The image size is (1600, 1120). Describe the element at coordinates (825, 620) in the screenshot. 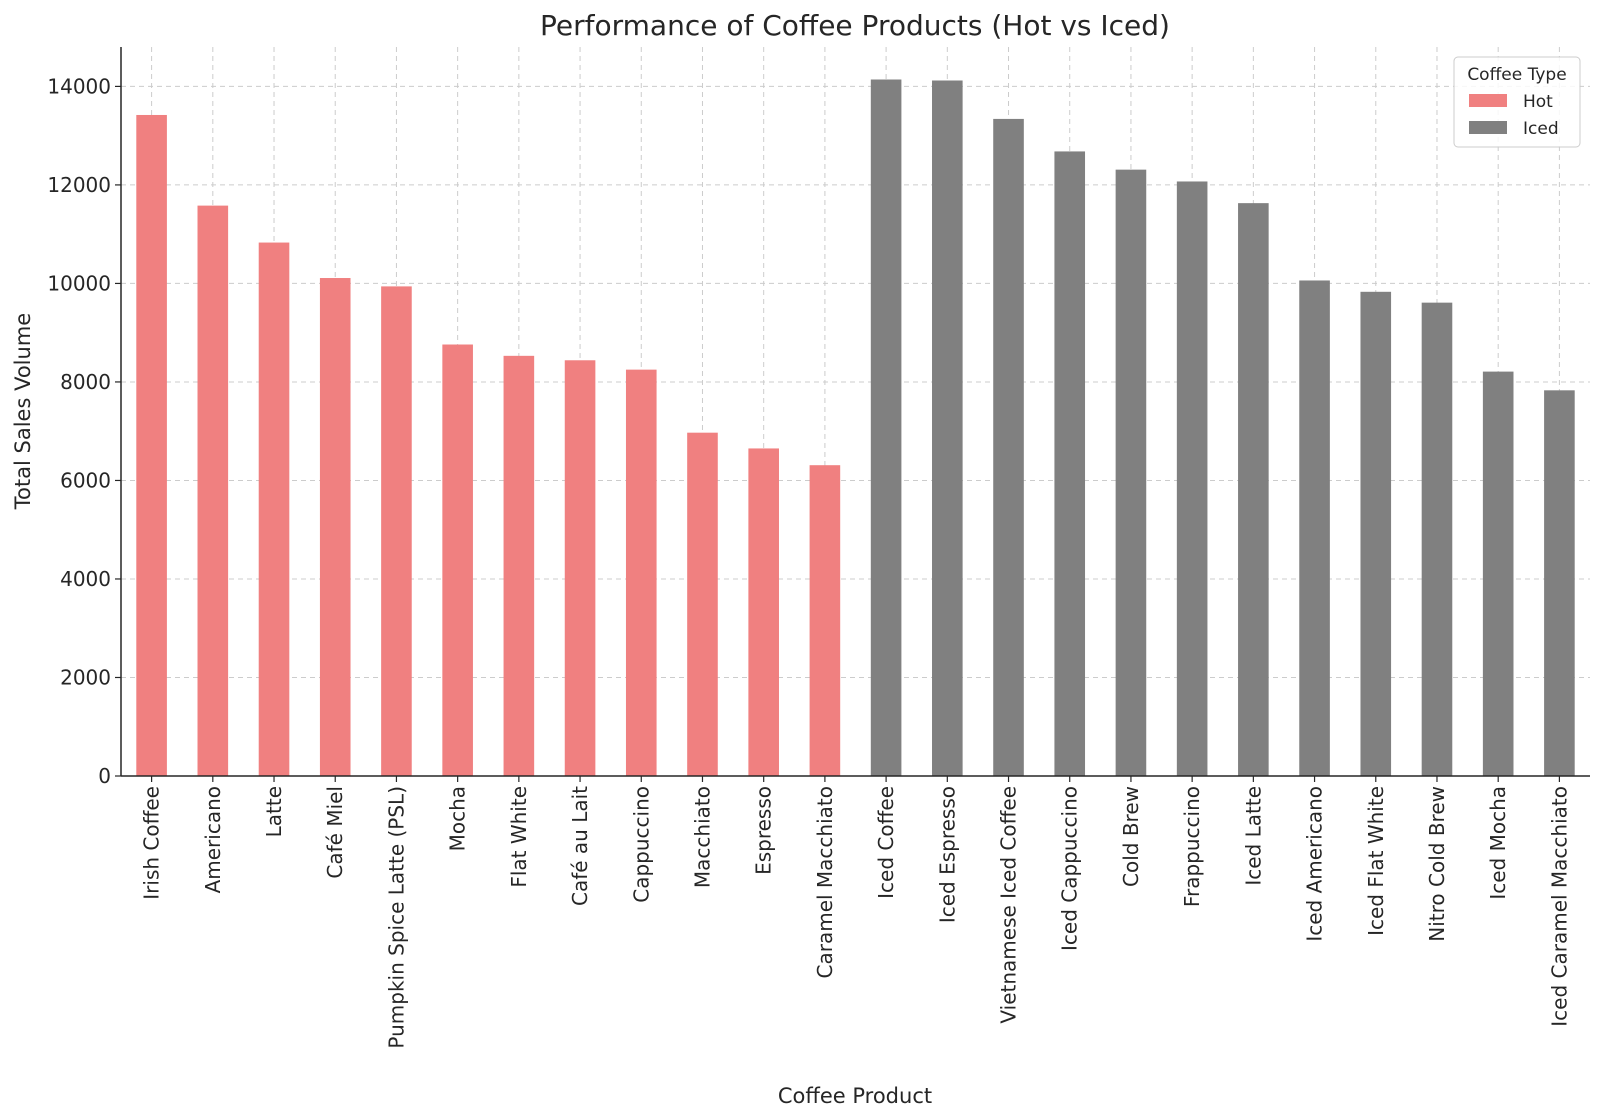

I see `bar-caramel-macchiato` at that location.